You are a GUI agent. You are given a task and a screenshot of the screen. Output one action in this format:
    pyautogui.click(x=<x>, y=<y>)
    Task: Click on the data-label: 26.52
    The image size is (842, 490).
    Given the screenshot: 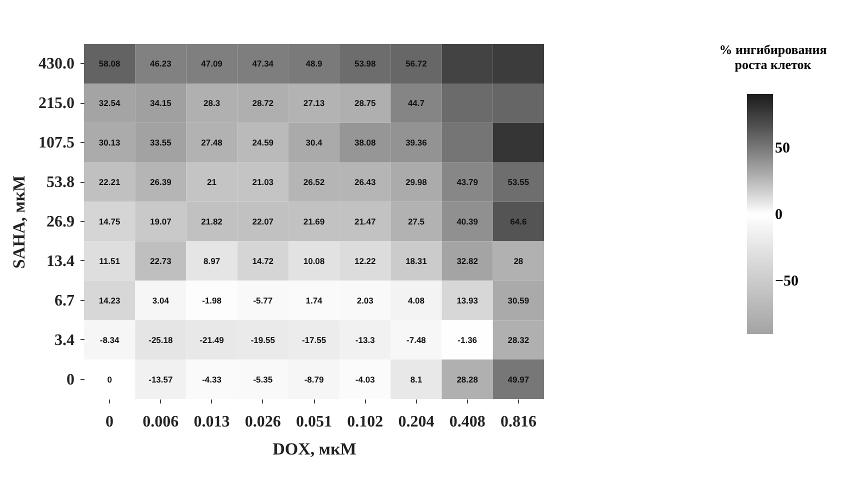 What is the action you would take?
    pyautogui.click(x=314, y=182)
    